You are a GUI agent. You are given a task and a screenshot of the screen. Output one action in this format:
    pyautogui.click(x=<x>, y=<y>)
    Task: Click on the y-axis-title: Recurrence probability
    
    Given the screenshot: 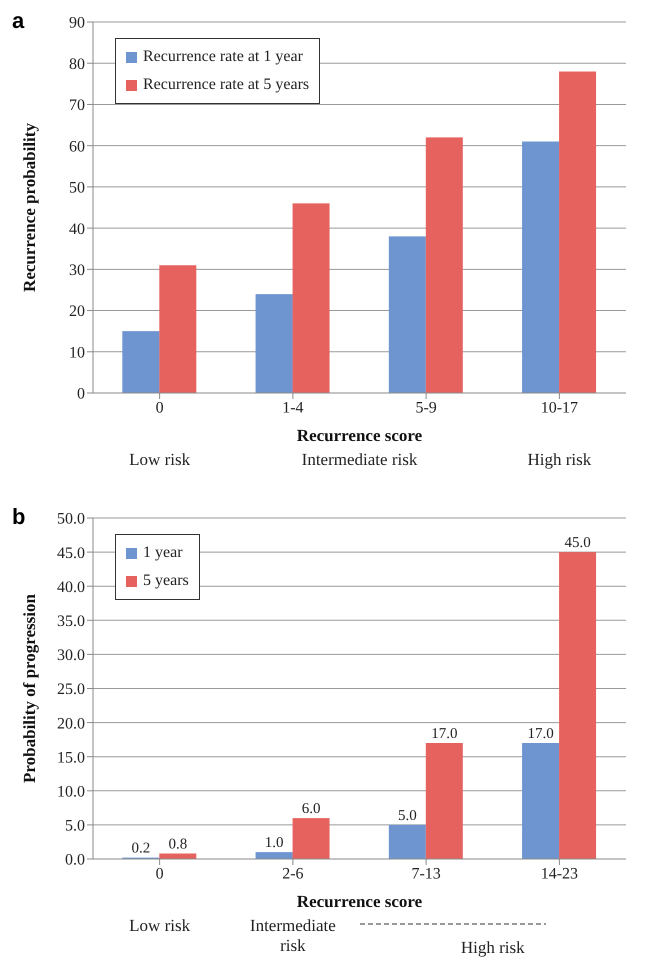 What is the action you would take?
    pyautogui.click(x=30, y=207)
    